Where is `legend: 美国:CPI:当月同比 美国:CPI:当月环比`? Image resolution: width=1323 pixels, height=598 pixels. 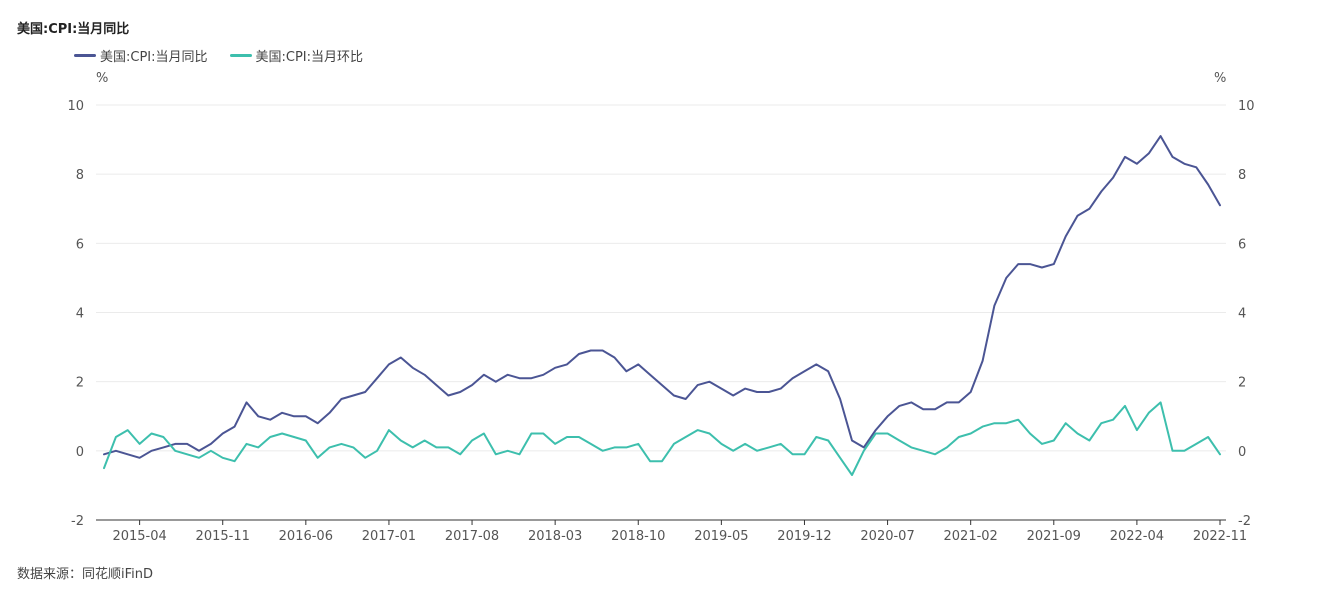 legend: 美国:CPI:当月同比 美国:CPI:当月环比 is located at coordinates (218, 55).